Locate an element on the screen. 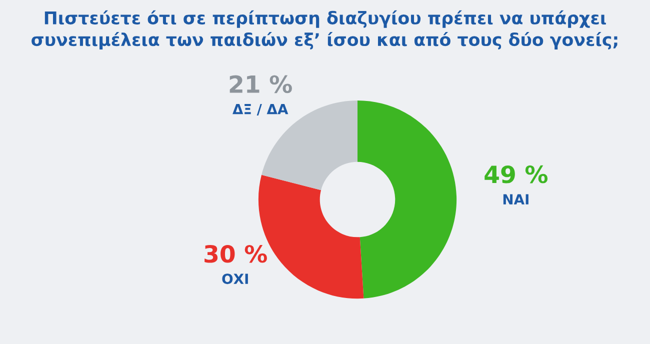 Image resolution: width=650 pixels, height=344 pixels. slice-label: ΝΑΙ is located at coordinates (515, 199).